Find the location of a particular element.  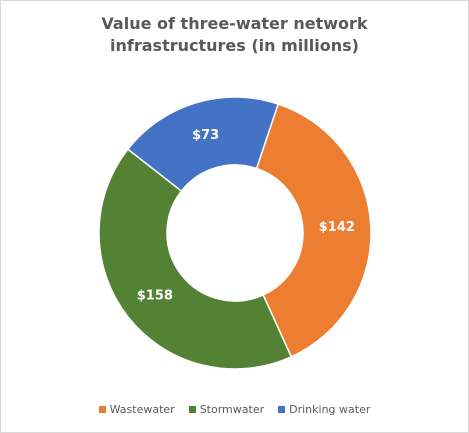

legend-label: Wastewater is located at coordinates (142, 409).